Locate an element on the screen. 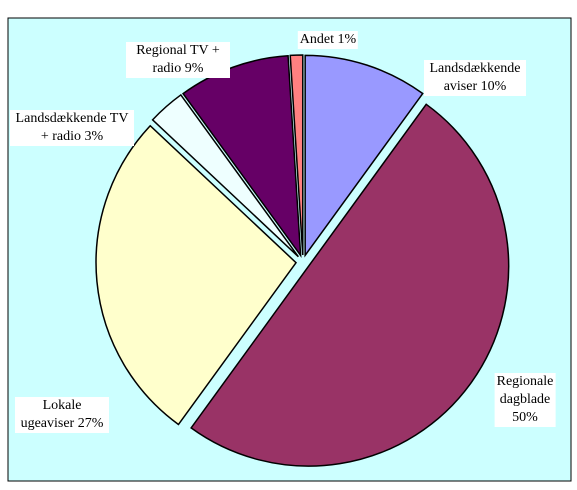  value-label: 27% is located at coordinates (90, 423).